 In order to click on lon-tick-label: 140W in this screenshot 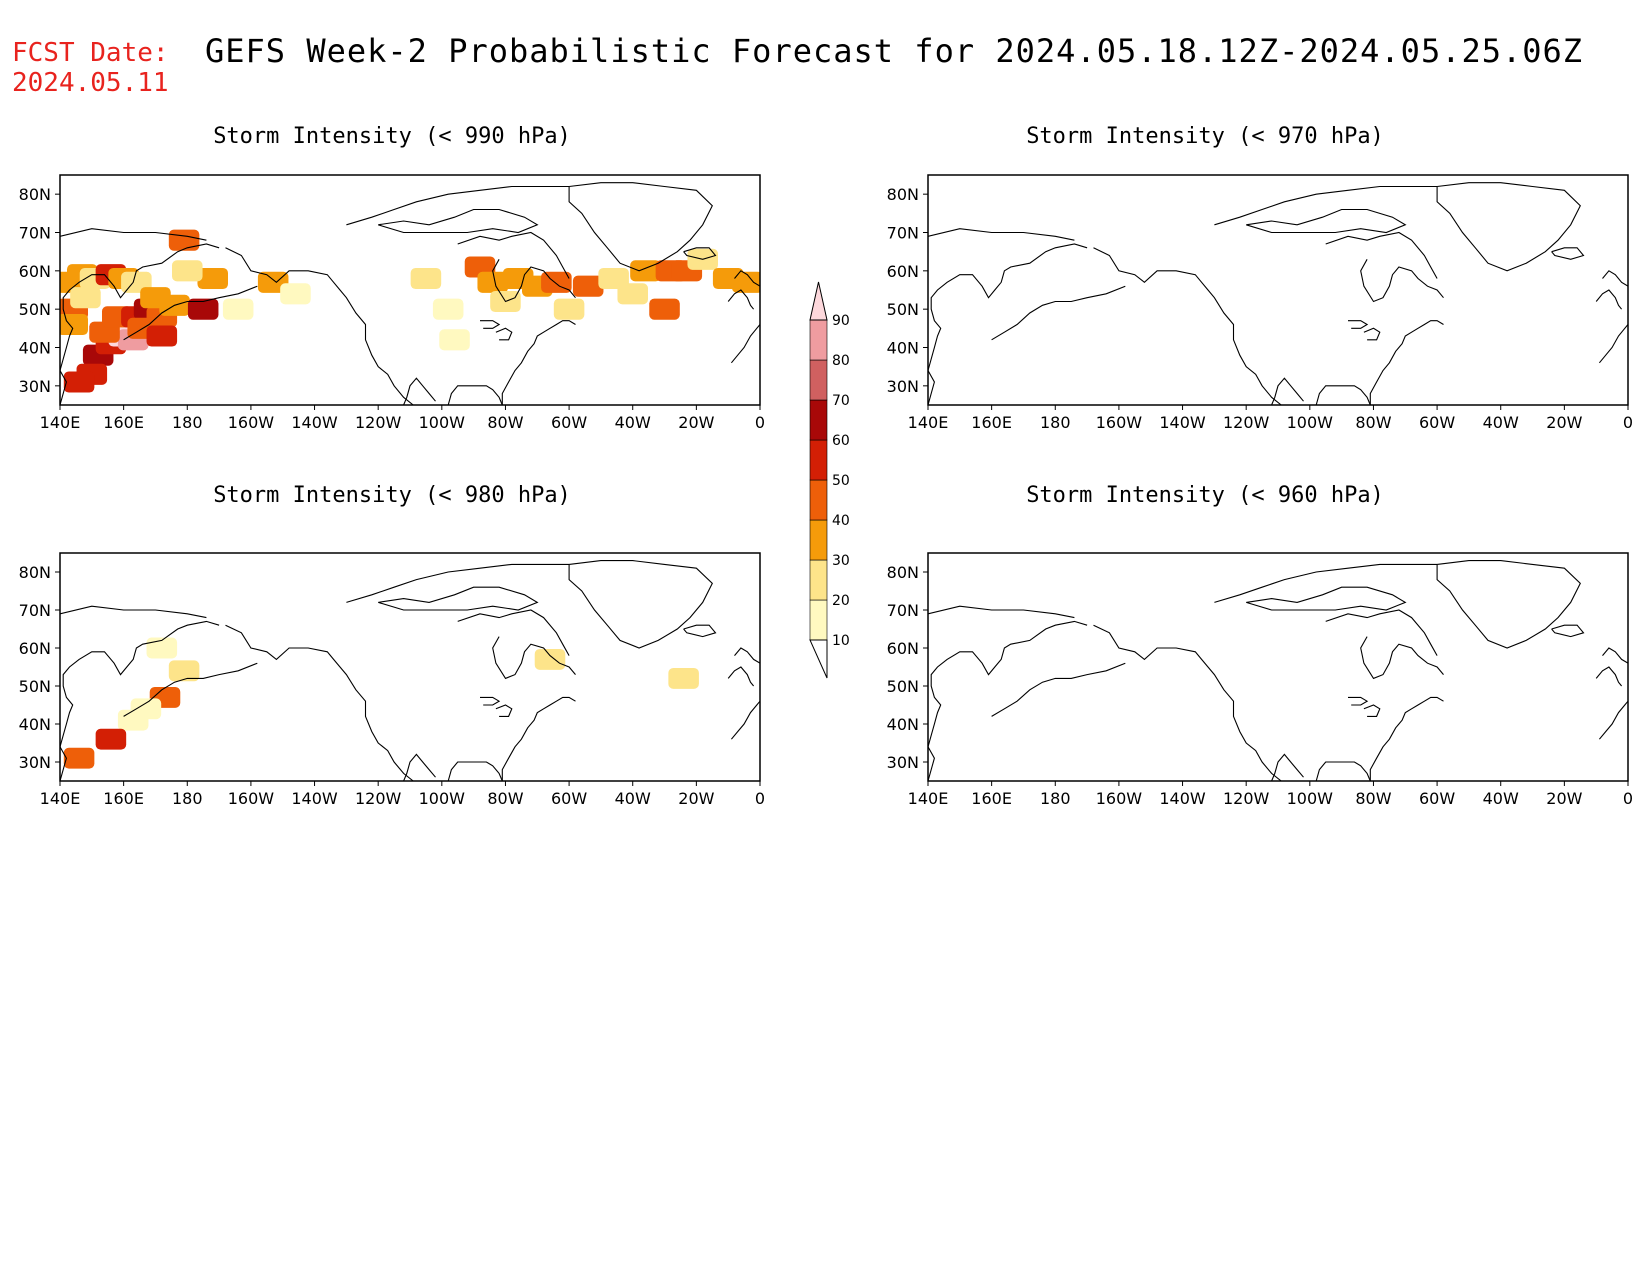, I will do `click(314, 798)`.